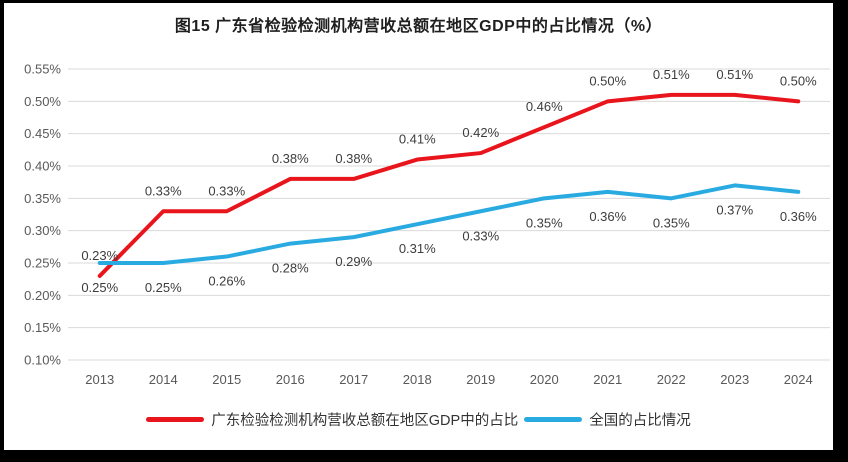 The image size is (848, 462). Describe the element at coordinates (226, 281) in the screenshot. I see `data-label: 0.26%` at that location.